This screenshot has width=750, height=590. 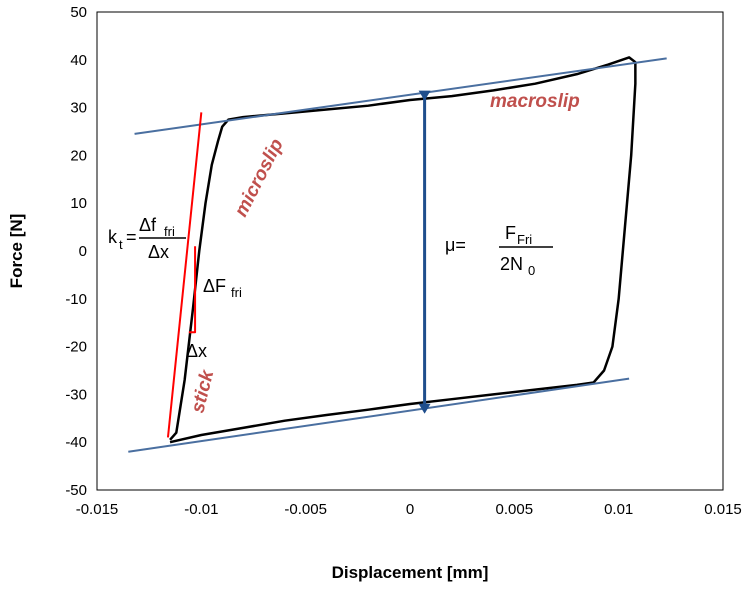 I want to click on y-tick-label: 50, so click(x=78, y=12).